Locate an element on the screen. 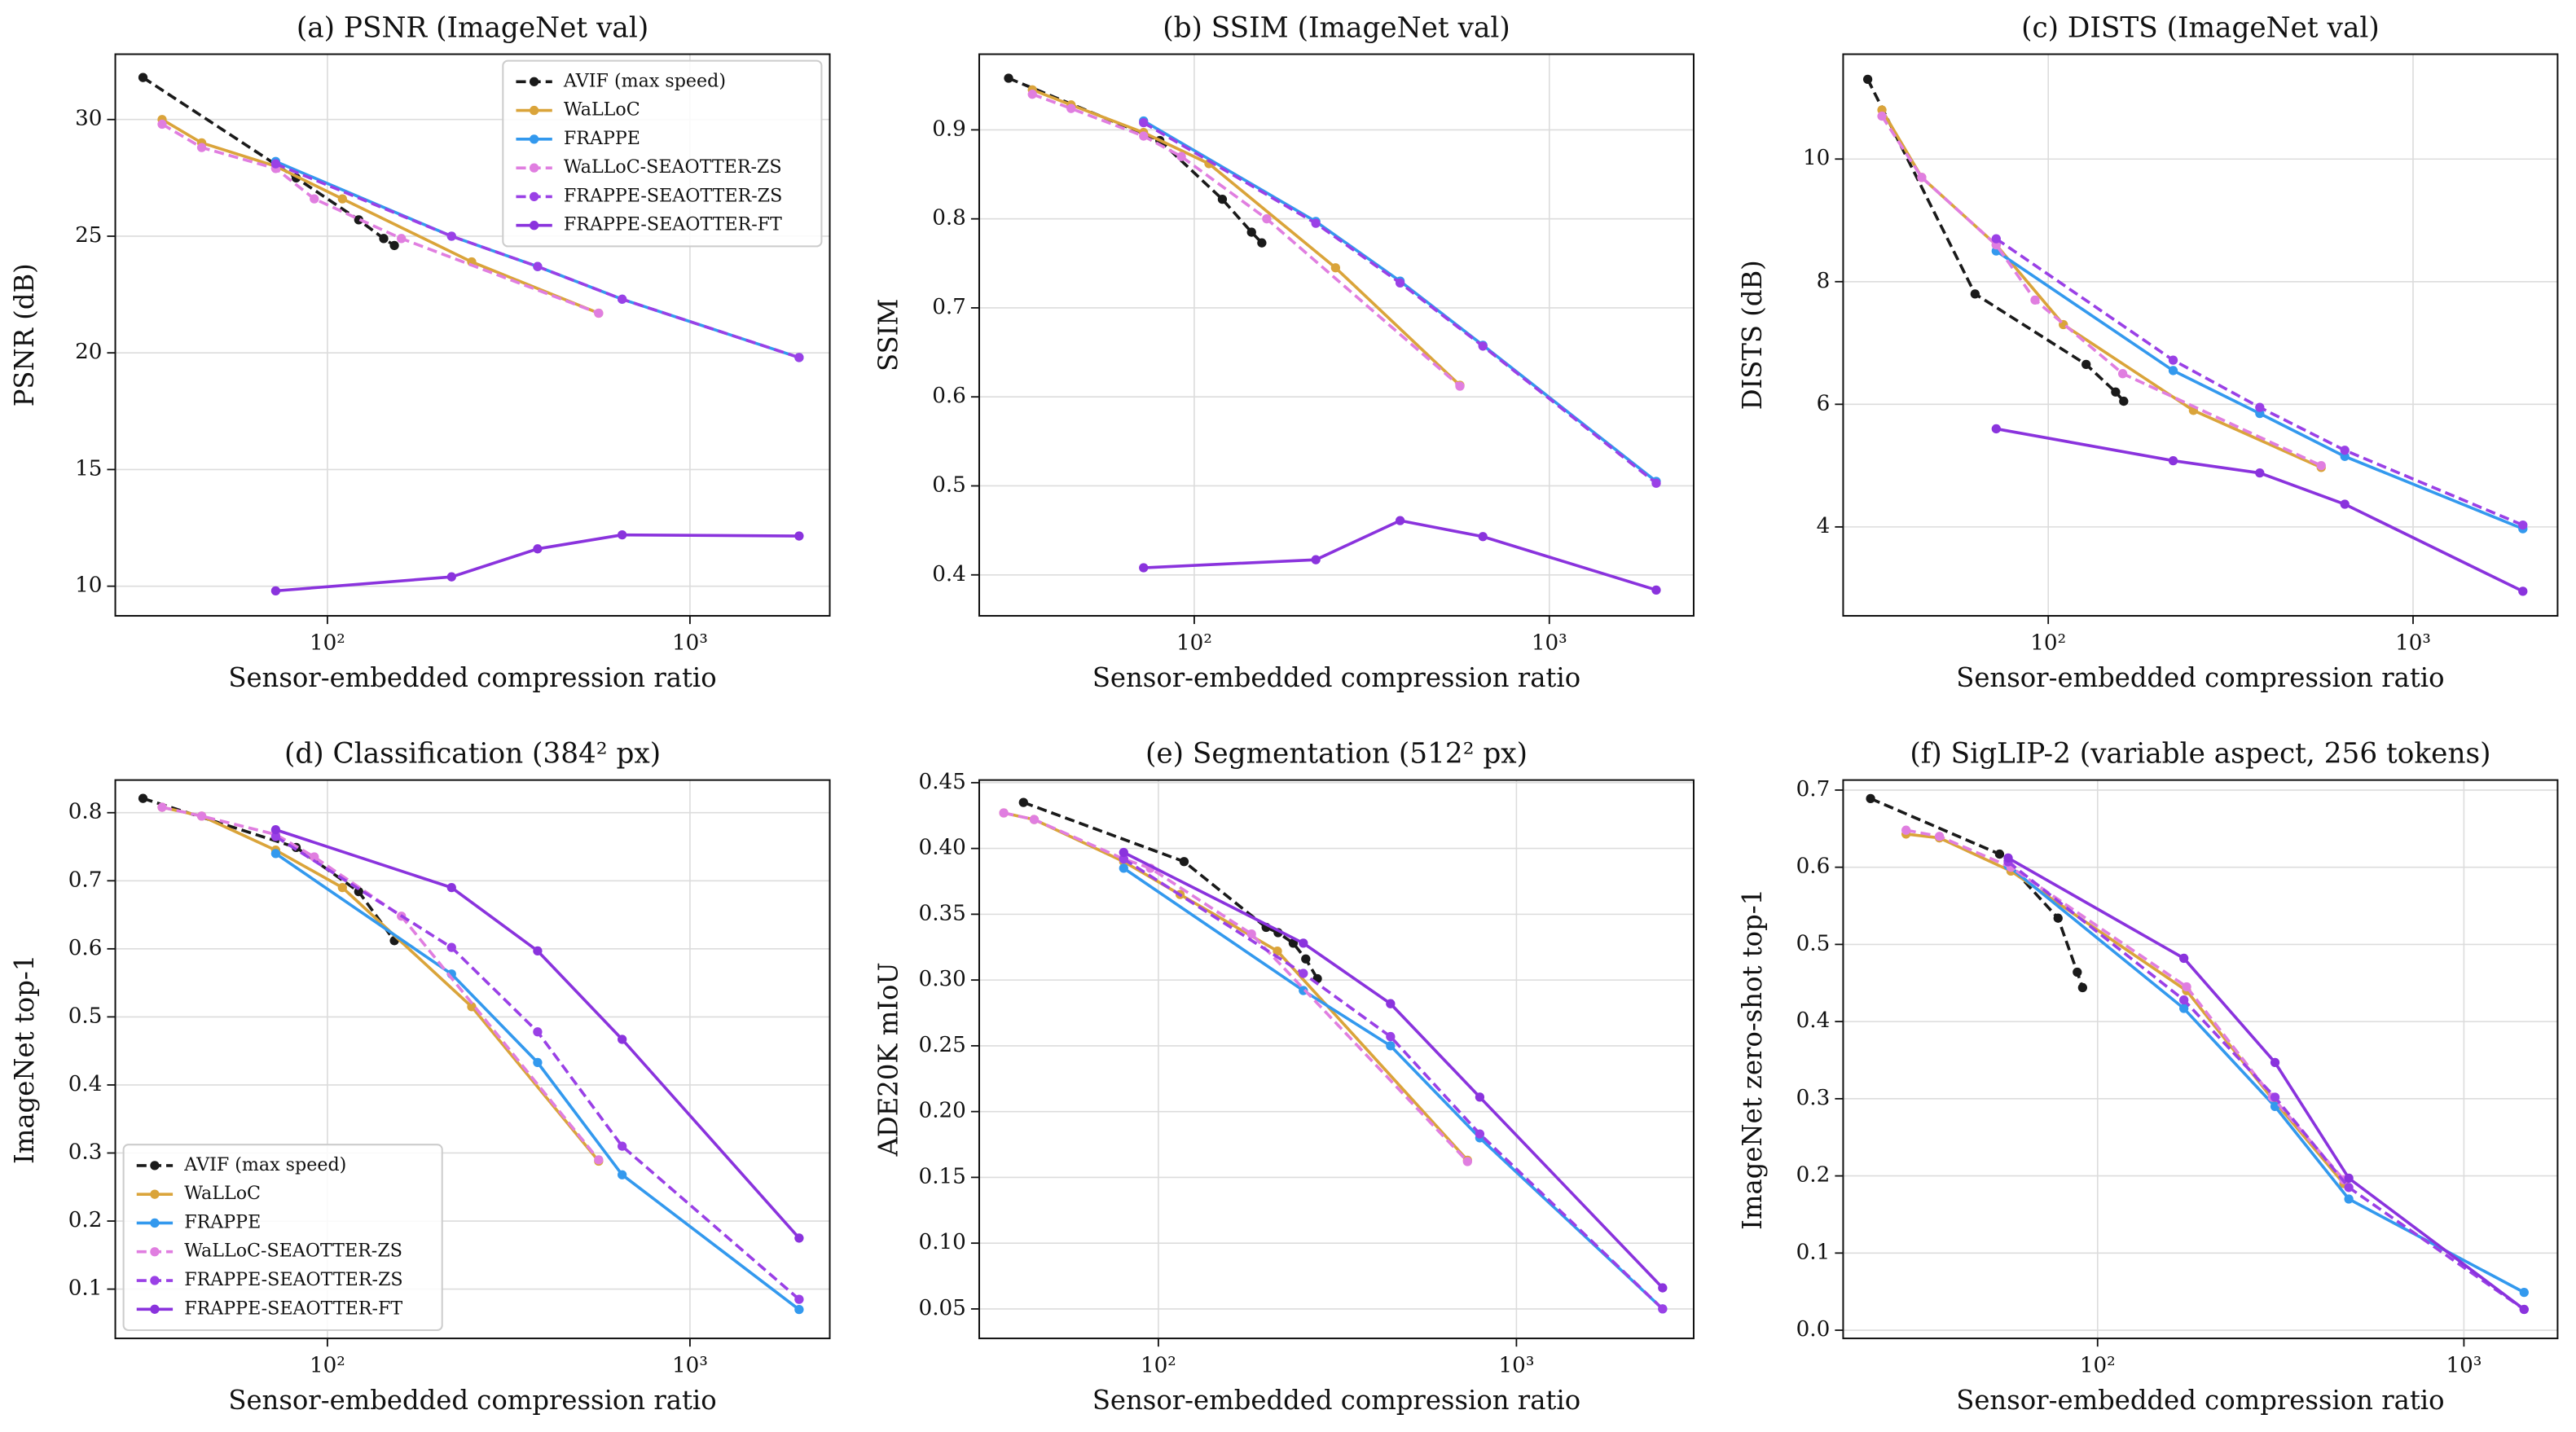 Image resolution: width=2576 pixels, height=1432 pixels. y-tick-label: 15 is located at coordinates (88, 468).